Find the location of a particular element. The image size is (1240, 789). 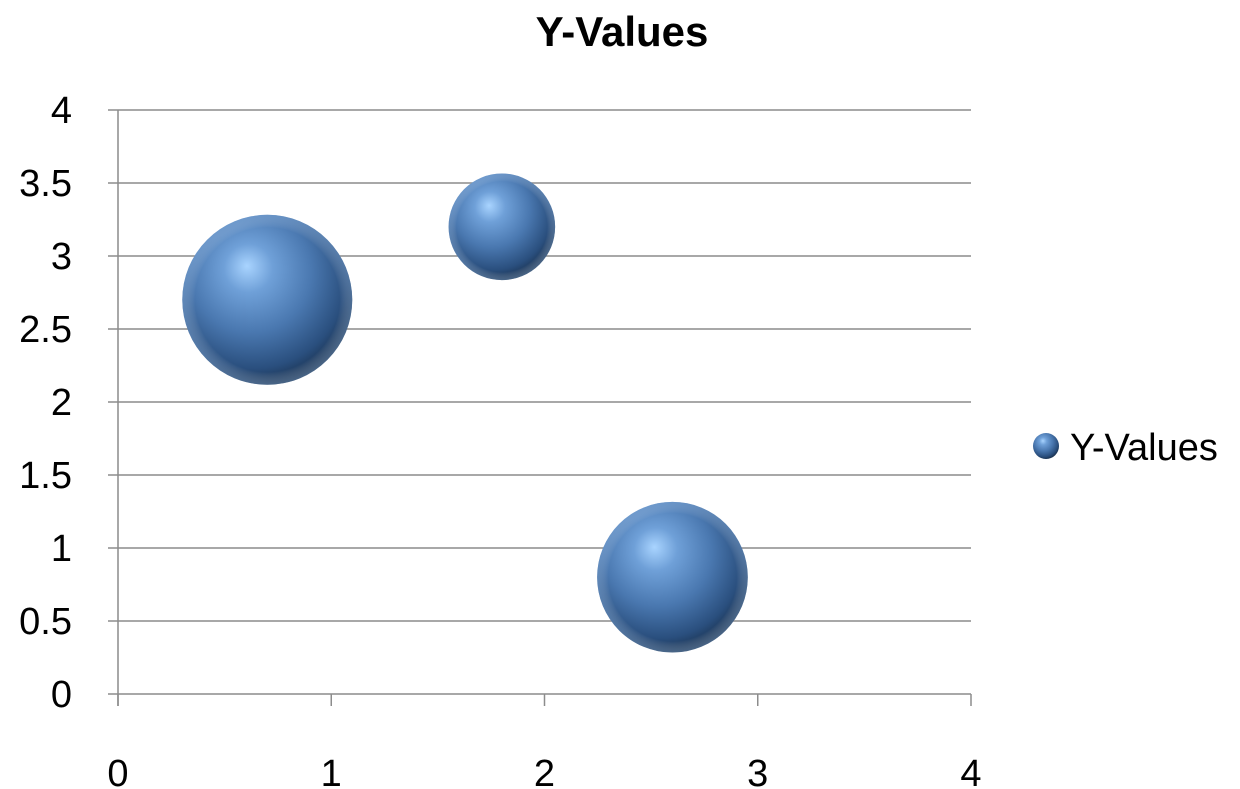

chart-title: Y-Values is located at coordinates (622, 31).